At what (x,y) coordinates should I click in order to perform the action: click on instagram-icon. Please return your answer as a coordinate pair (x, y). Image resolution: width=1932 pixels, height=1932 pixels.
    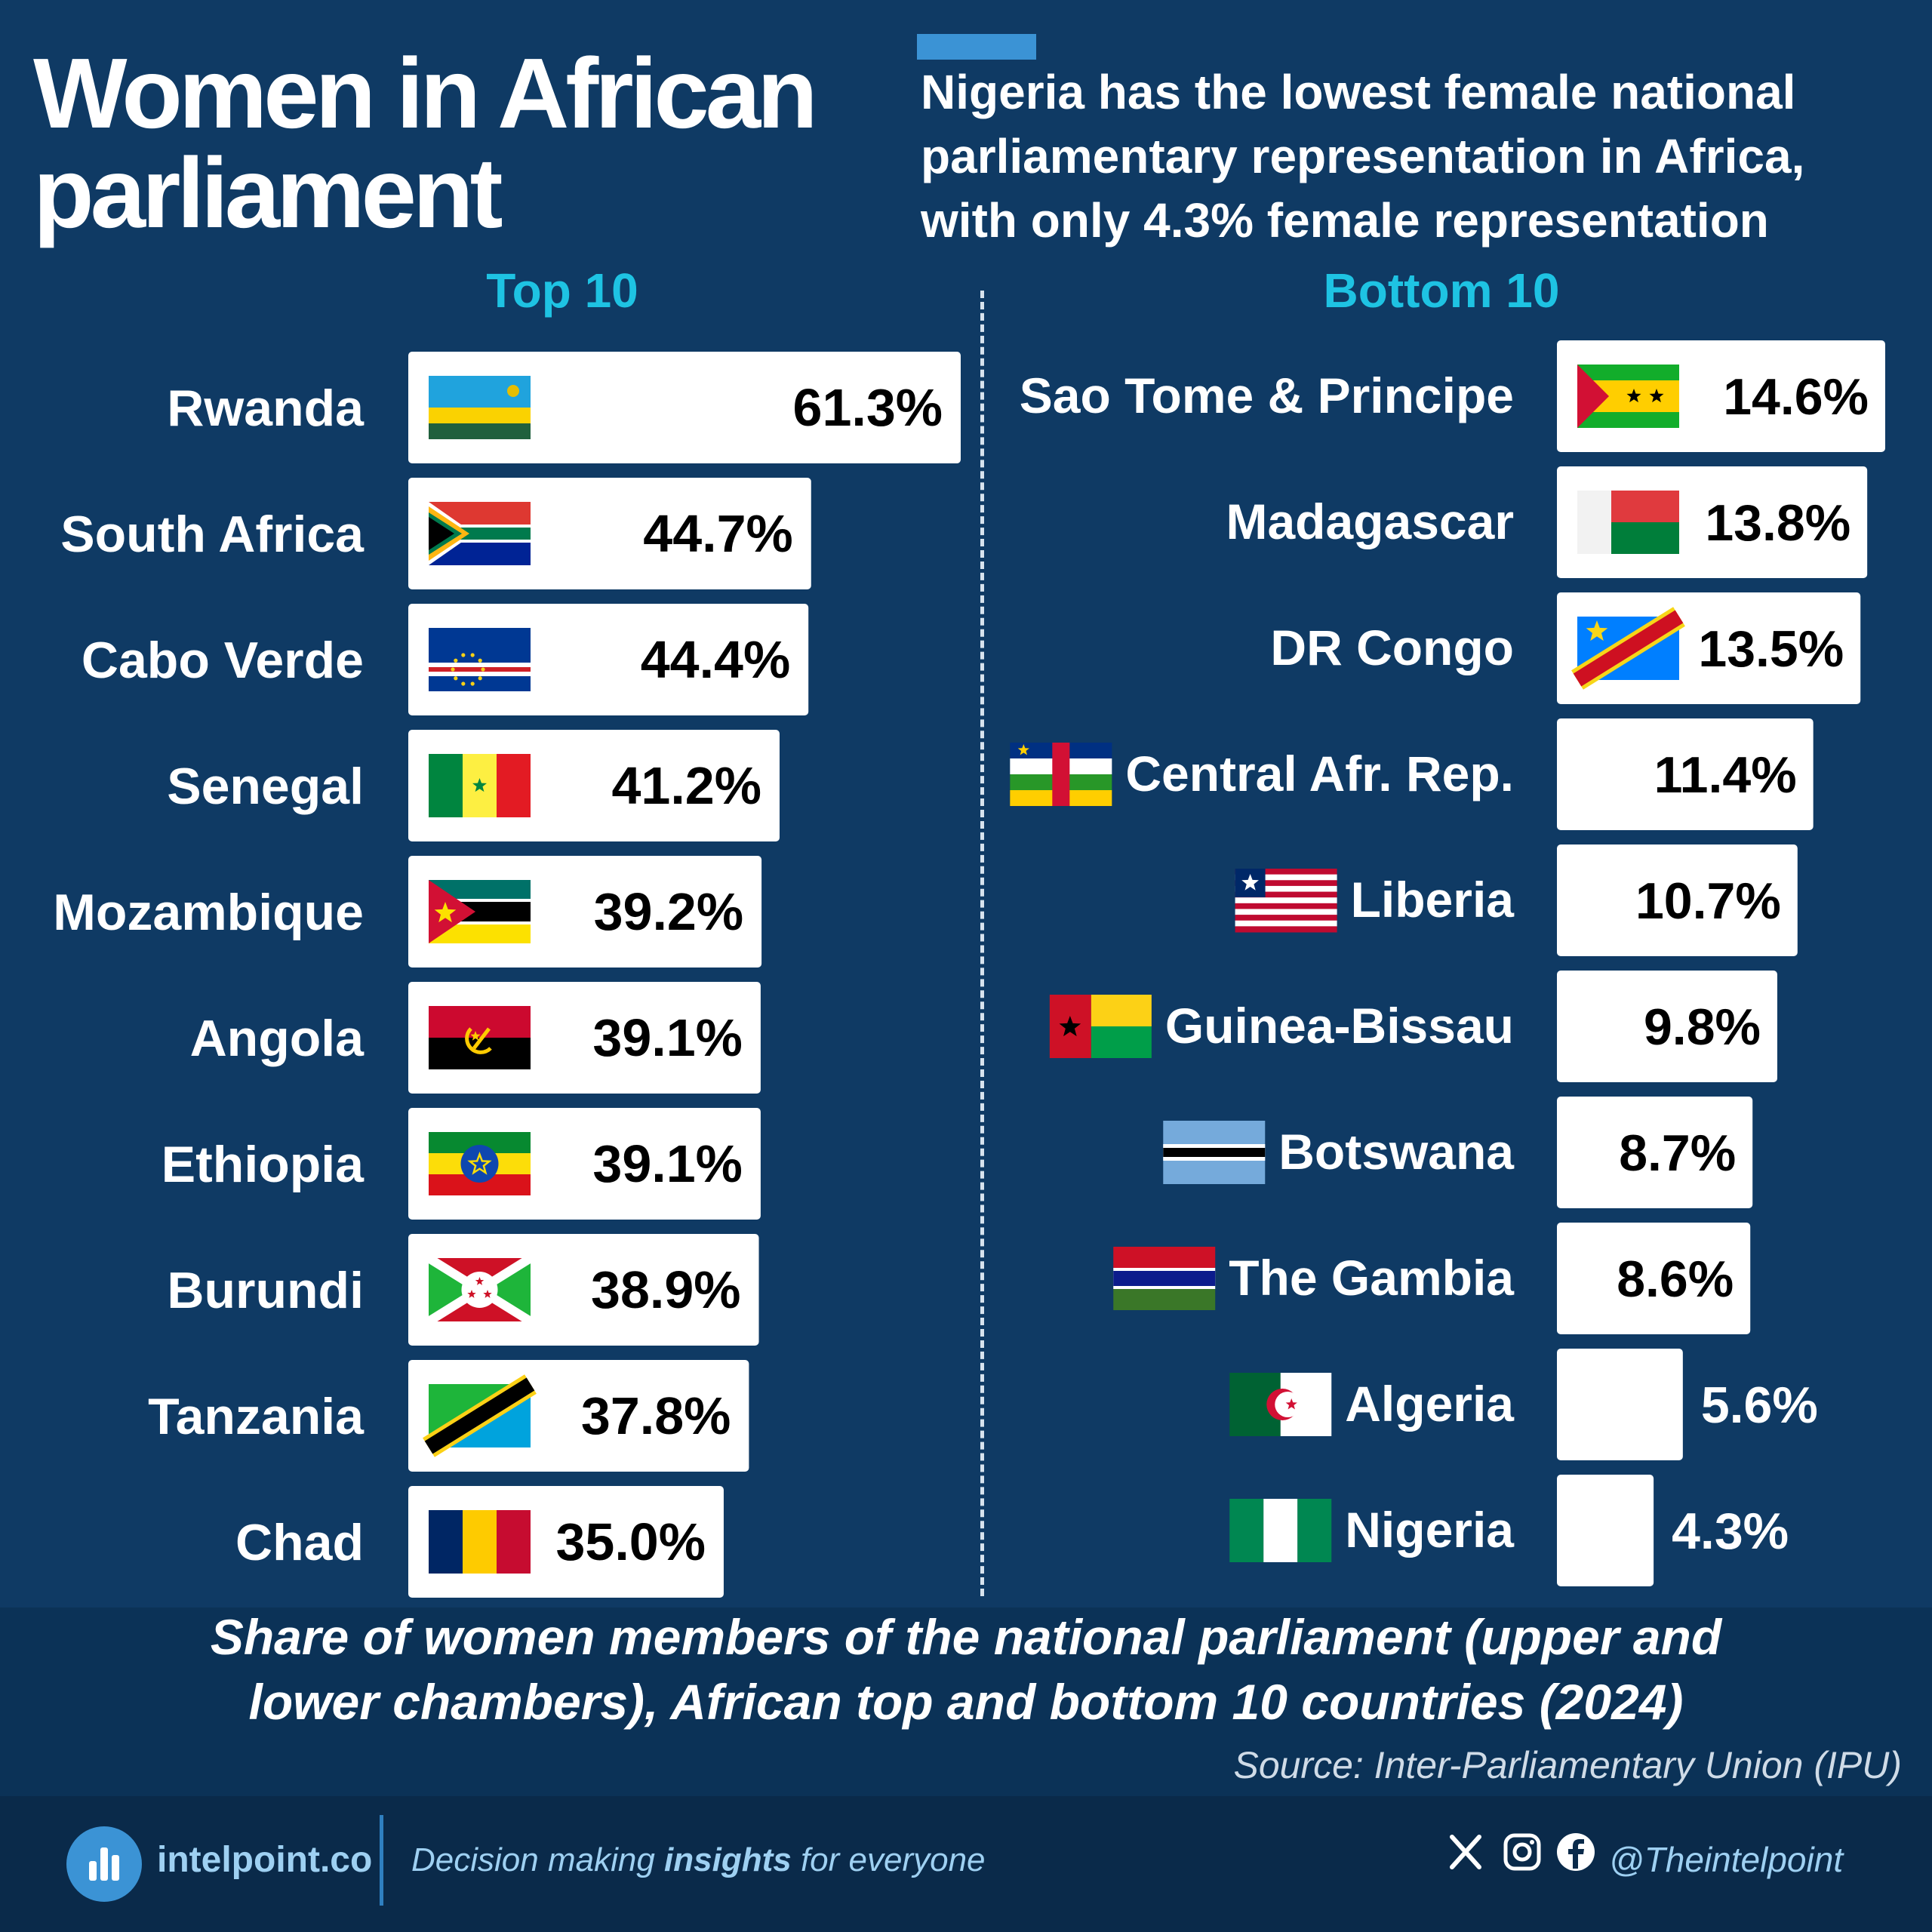
    Looking at the image, I should click on (1522, 1852).